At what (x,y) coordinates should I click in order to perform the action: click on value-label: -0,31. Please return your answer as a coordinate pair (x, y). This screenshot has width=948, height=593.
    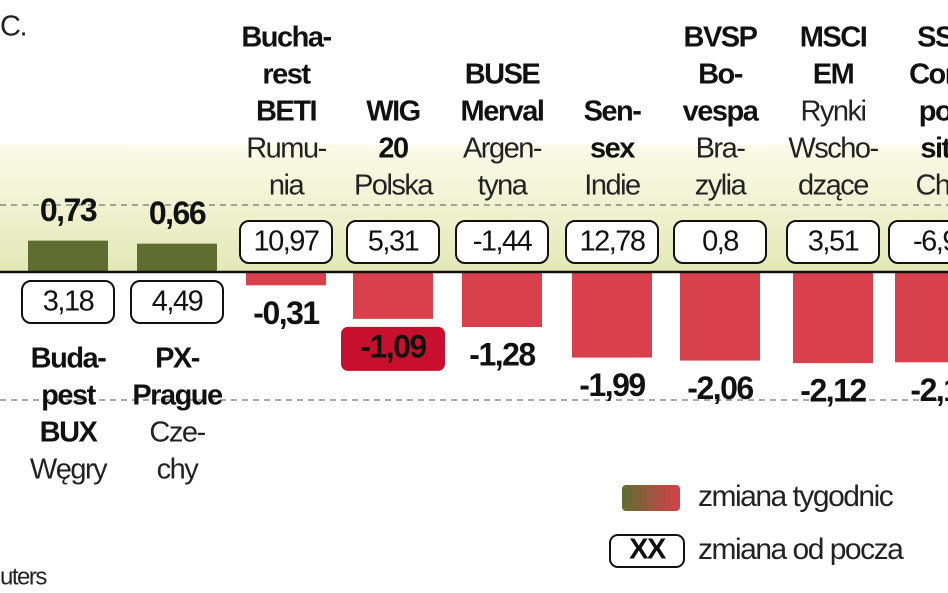
    Looking at the image, I should click on (286, 313).